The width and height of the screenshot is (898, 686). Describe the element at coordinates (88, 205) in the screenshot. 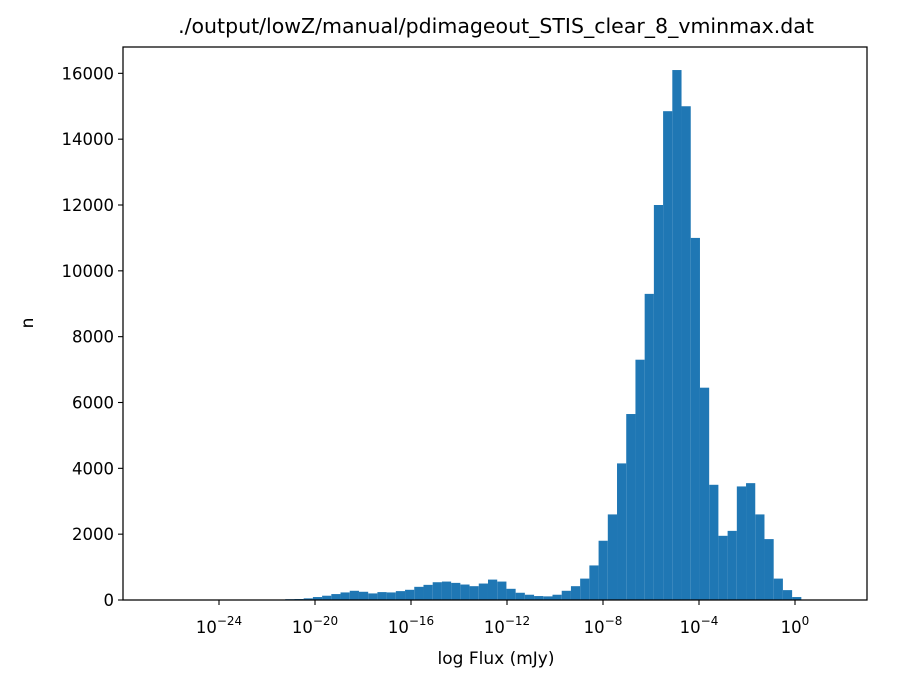

I see `y-tick-label: 12000` at that location.